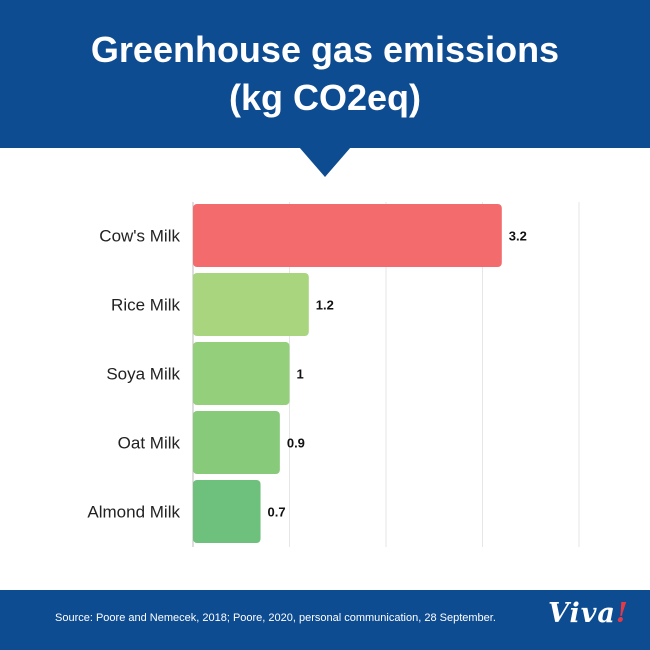  I want to click on value-label: 3.2, so click(518, 236).